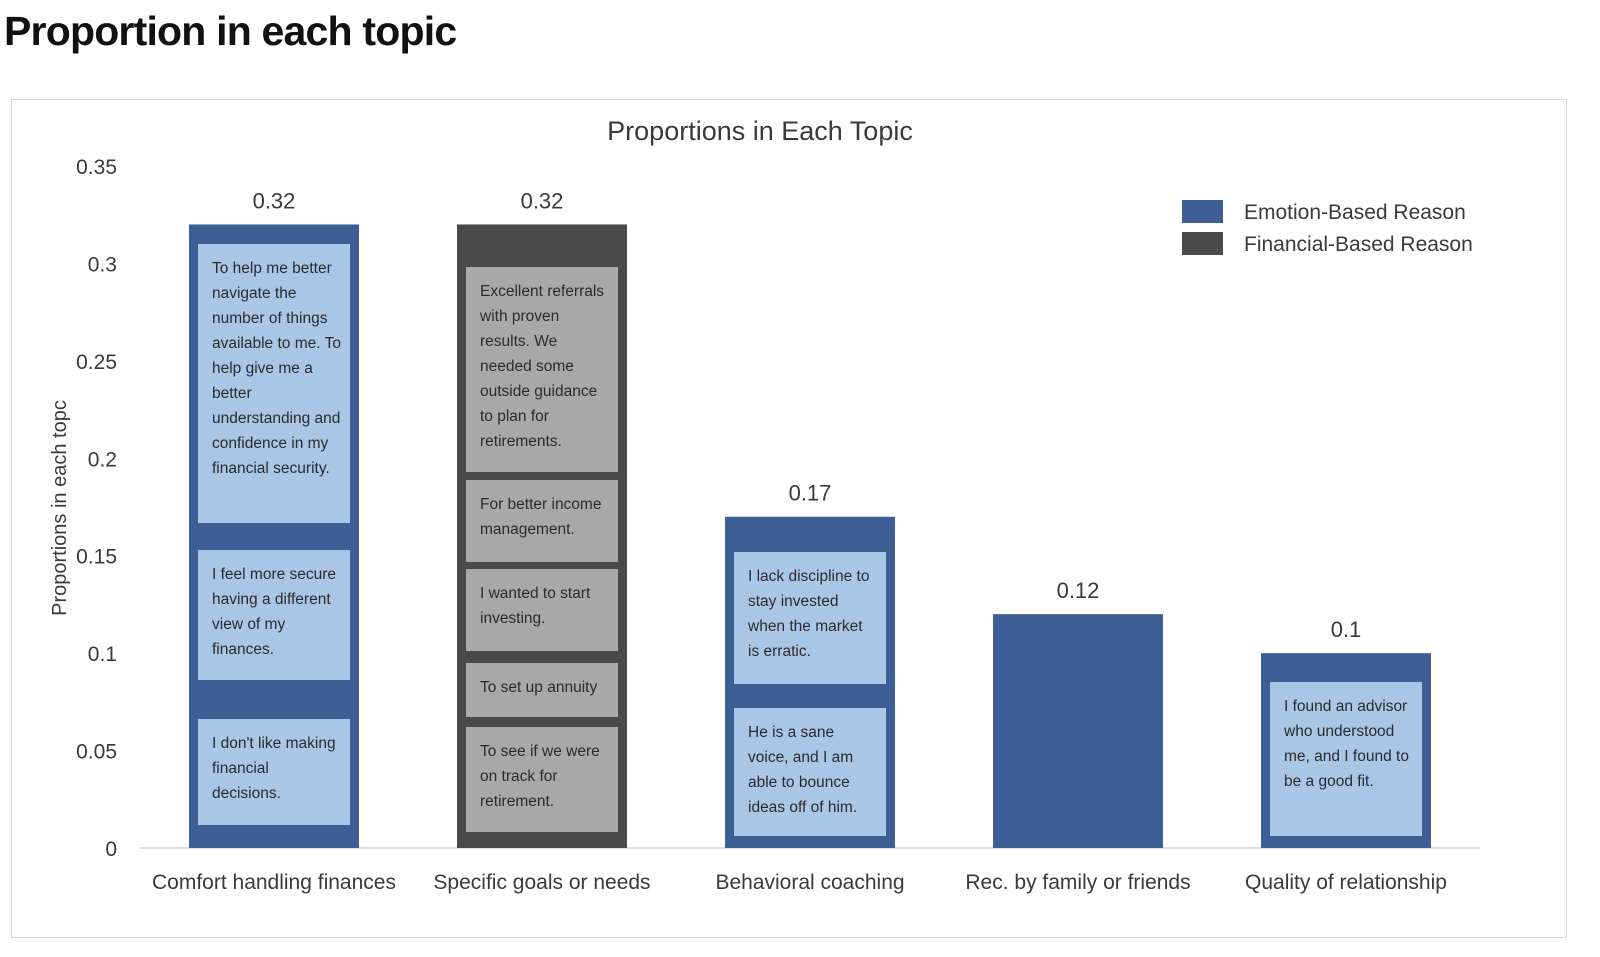 The height and width of the screenshot is (957, 1600). I want to click on y-tick-label: 0, so click(111, 849).